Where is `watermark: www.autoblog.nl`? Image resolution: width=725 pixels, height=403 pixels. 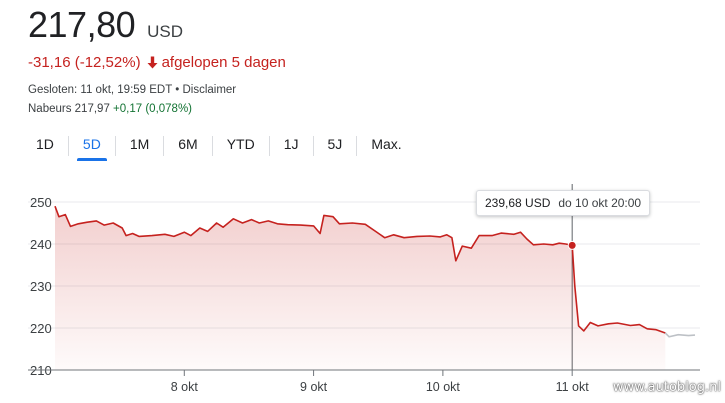
watermark: www.autoblog.nl is located at coordinates (666, 387).